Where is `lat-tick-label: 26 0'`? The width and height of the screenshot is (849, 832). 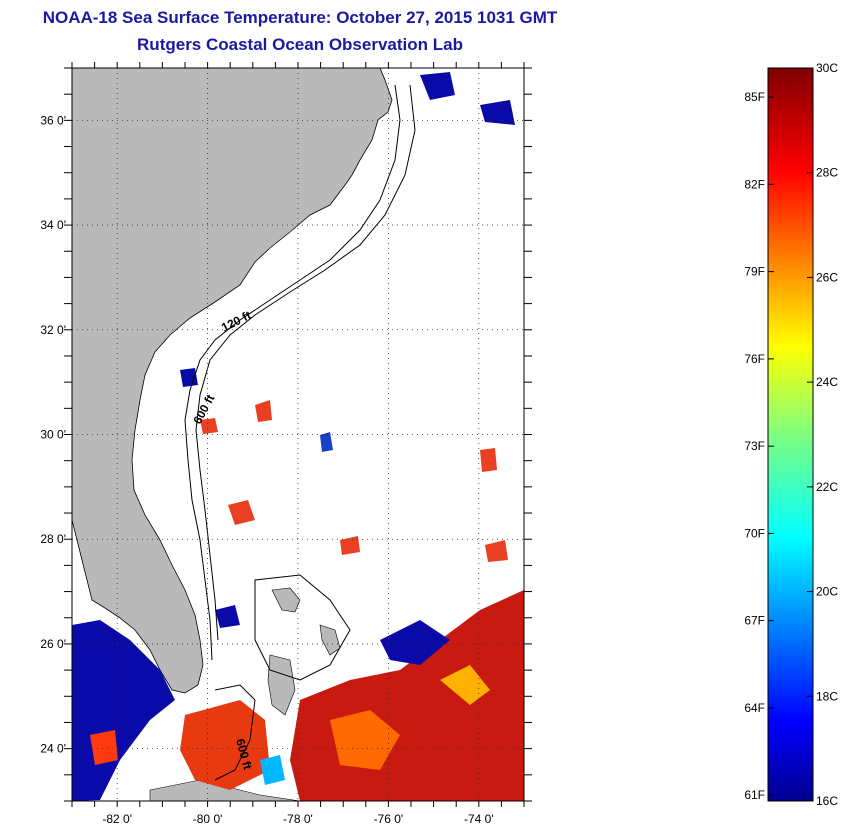
lat-tick-label: 26 0' is located at coordinates (53, 644).